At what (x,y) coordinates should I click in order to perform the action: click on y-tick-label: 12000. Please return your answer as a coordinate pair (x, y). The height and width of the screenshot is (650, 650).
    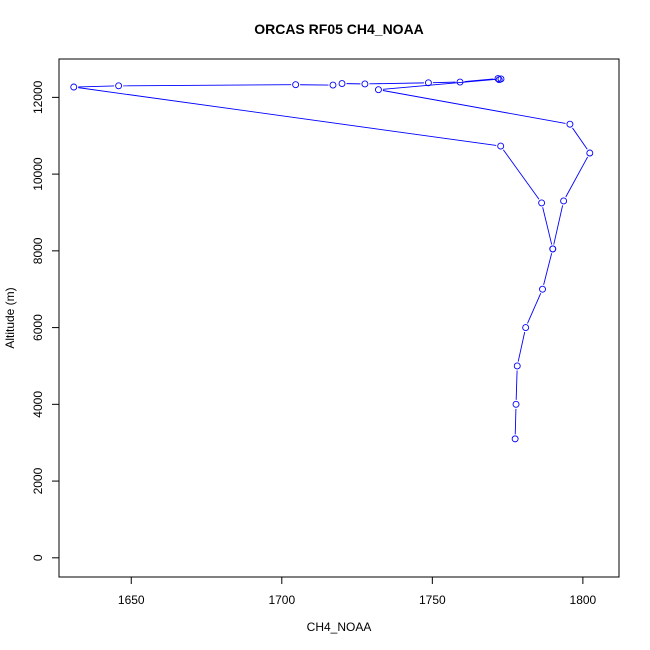
    Looking at the image, I should click on (38, 97).